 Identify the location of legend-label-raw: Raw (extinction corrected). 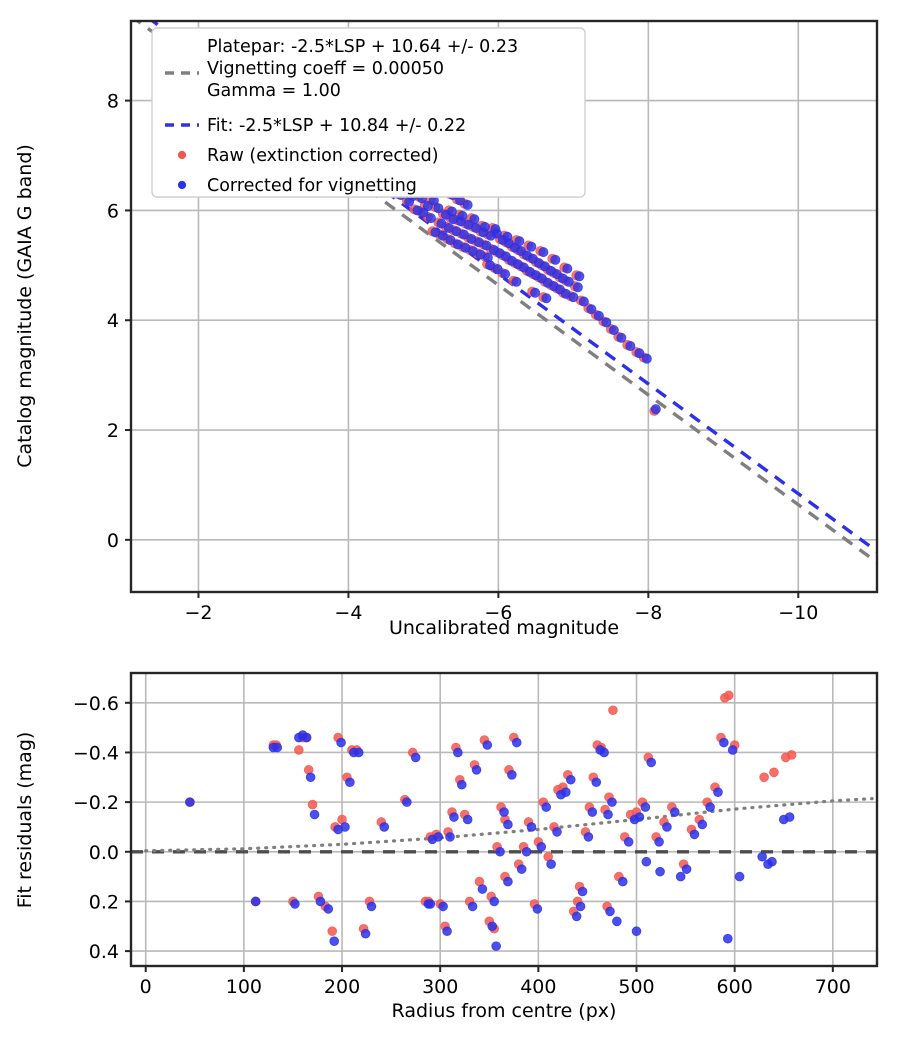
(323, 156).